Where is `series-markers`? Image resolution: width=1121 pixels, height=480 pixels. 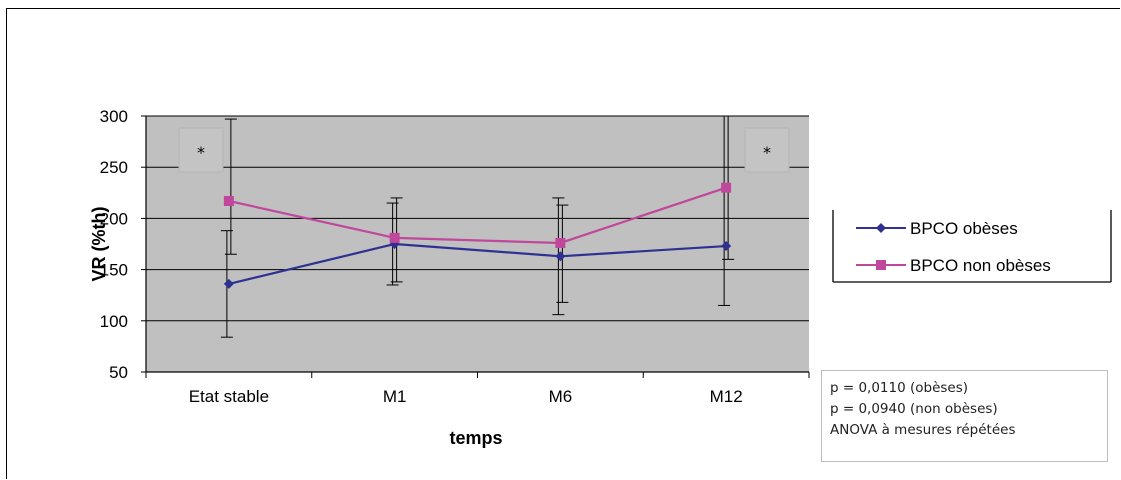 series-markers is located at coordinates (477, 235).